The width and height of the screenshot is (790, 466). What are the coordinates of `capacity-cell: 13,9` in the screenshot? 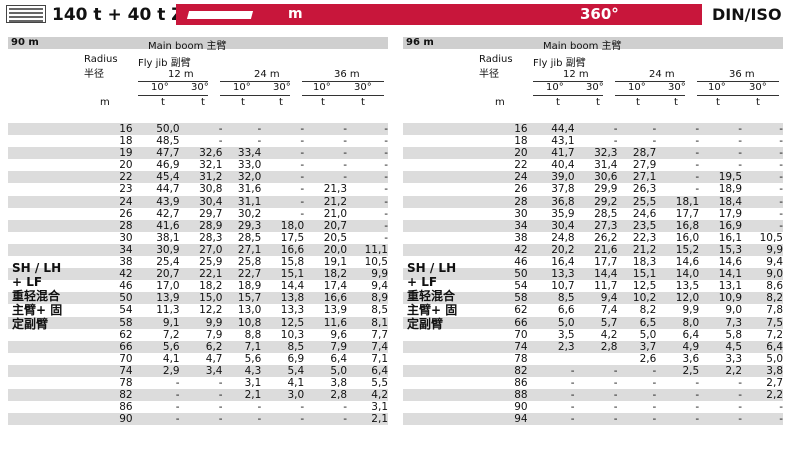 It's located at (156, 298).